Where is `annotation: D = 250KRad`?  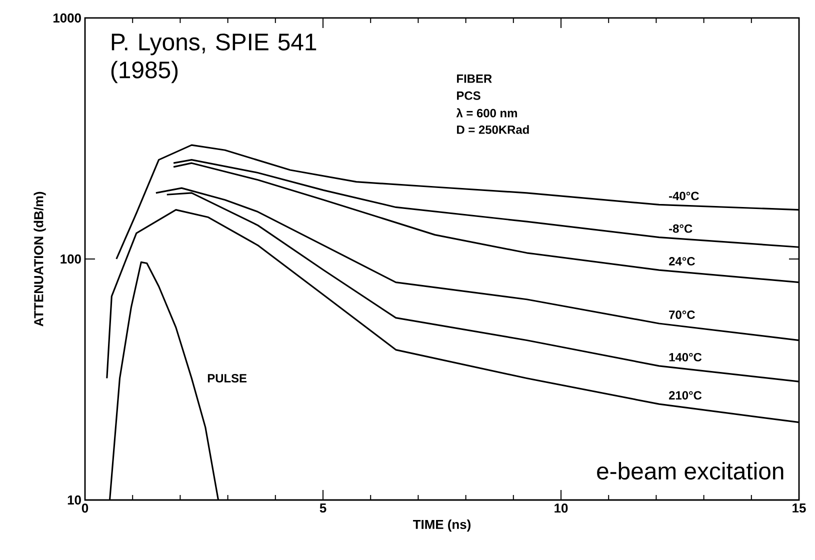
annotation: D = 250KRad is located at coordinates (493, 129).